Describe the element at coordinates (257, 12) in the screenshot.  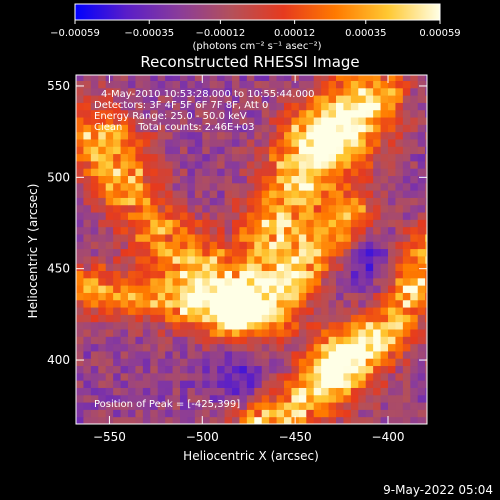
I see `colorbar-ramp` at that location.